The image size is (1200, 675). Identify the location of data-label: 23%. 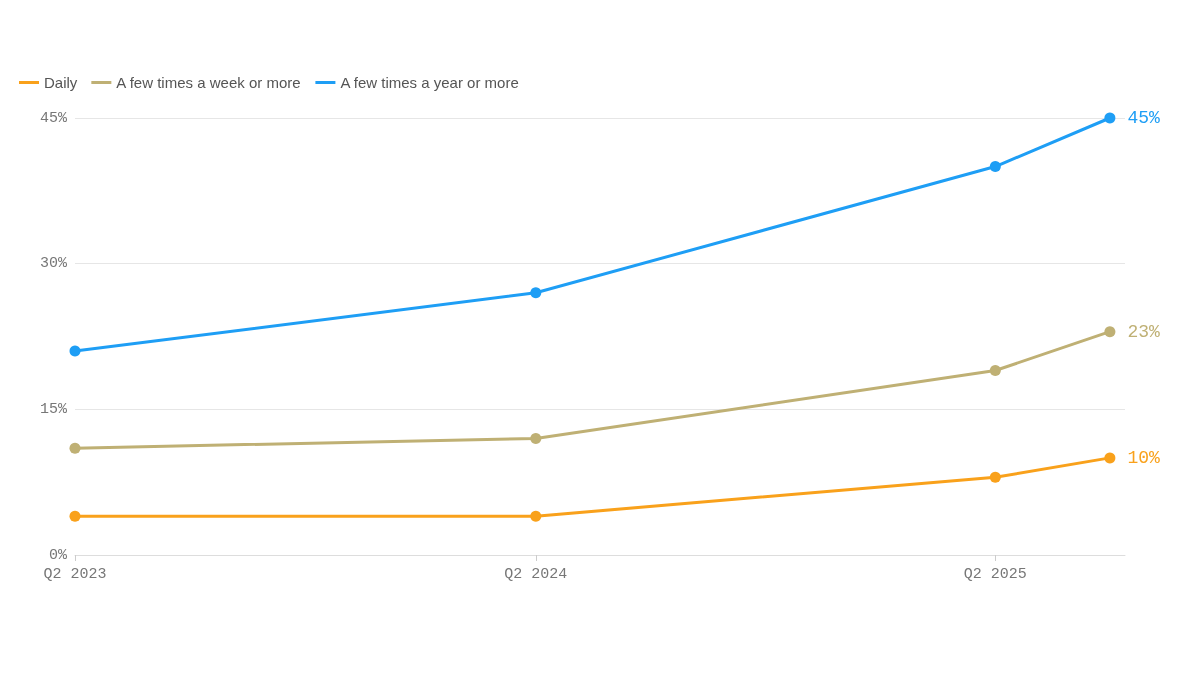
(1143, 331).